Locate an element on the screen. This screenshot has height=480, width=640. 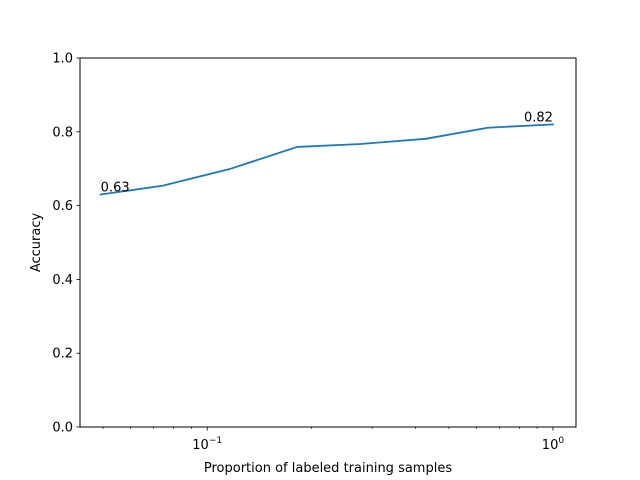
y-axis-label: Accuracy is located at coordinates (36, 243).